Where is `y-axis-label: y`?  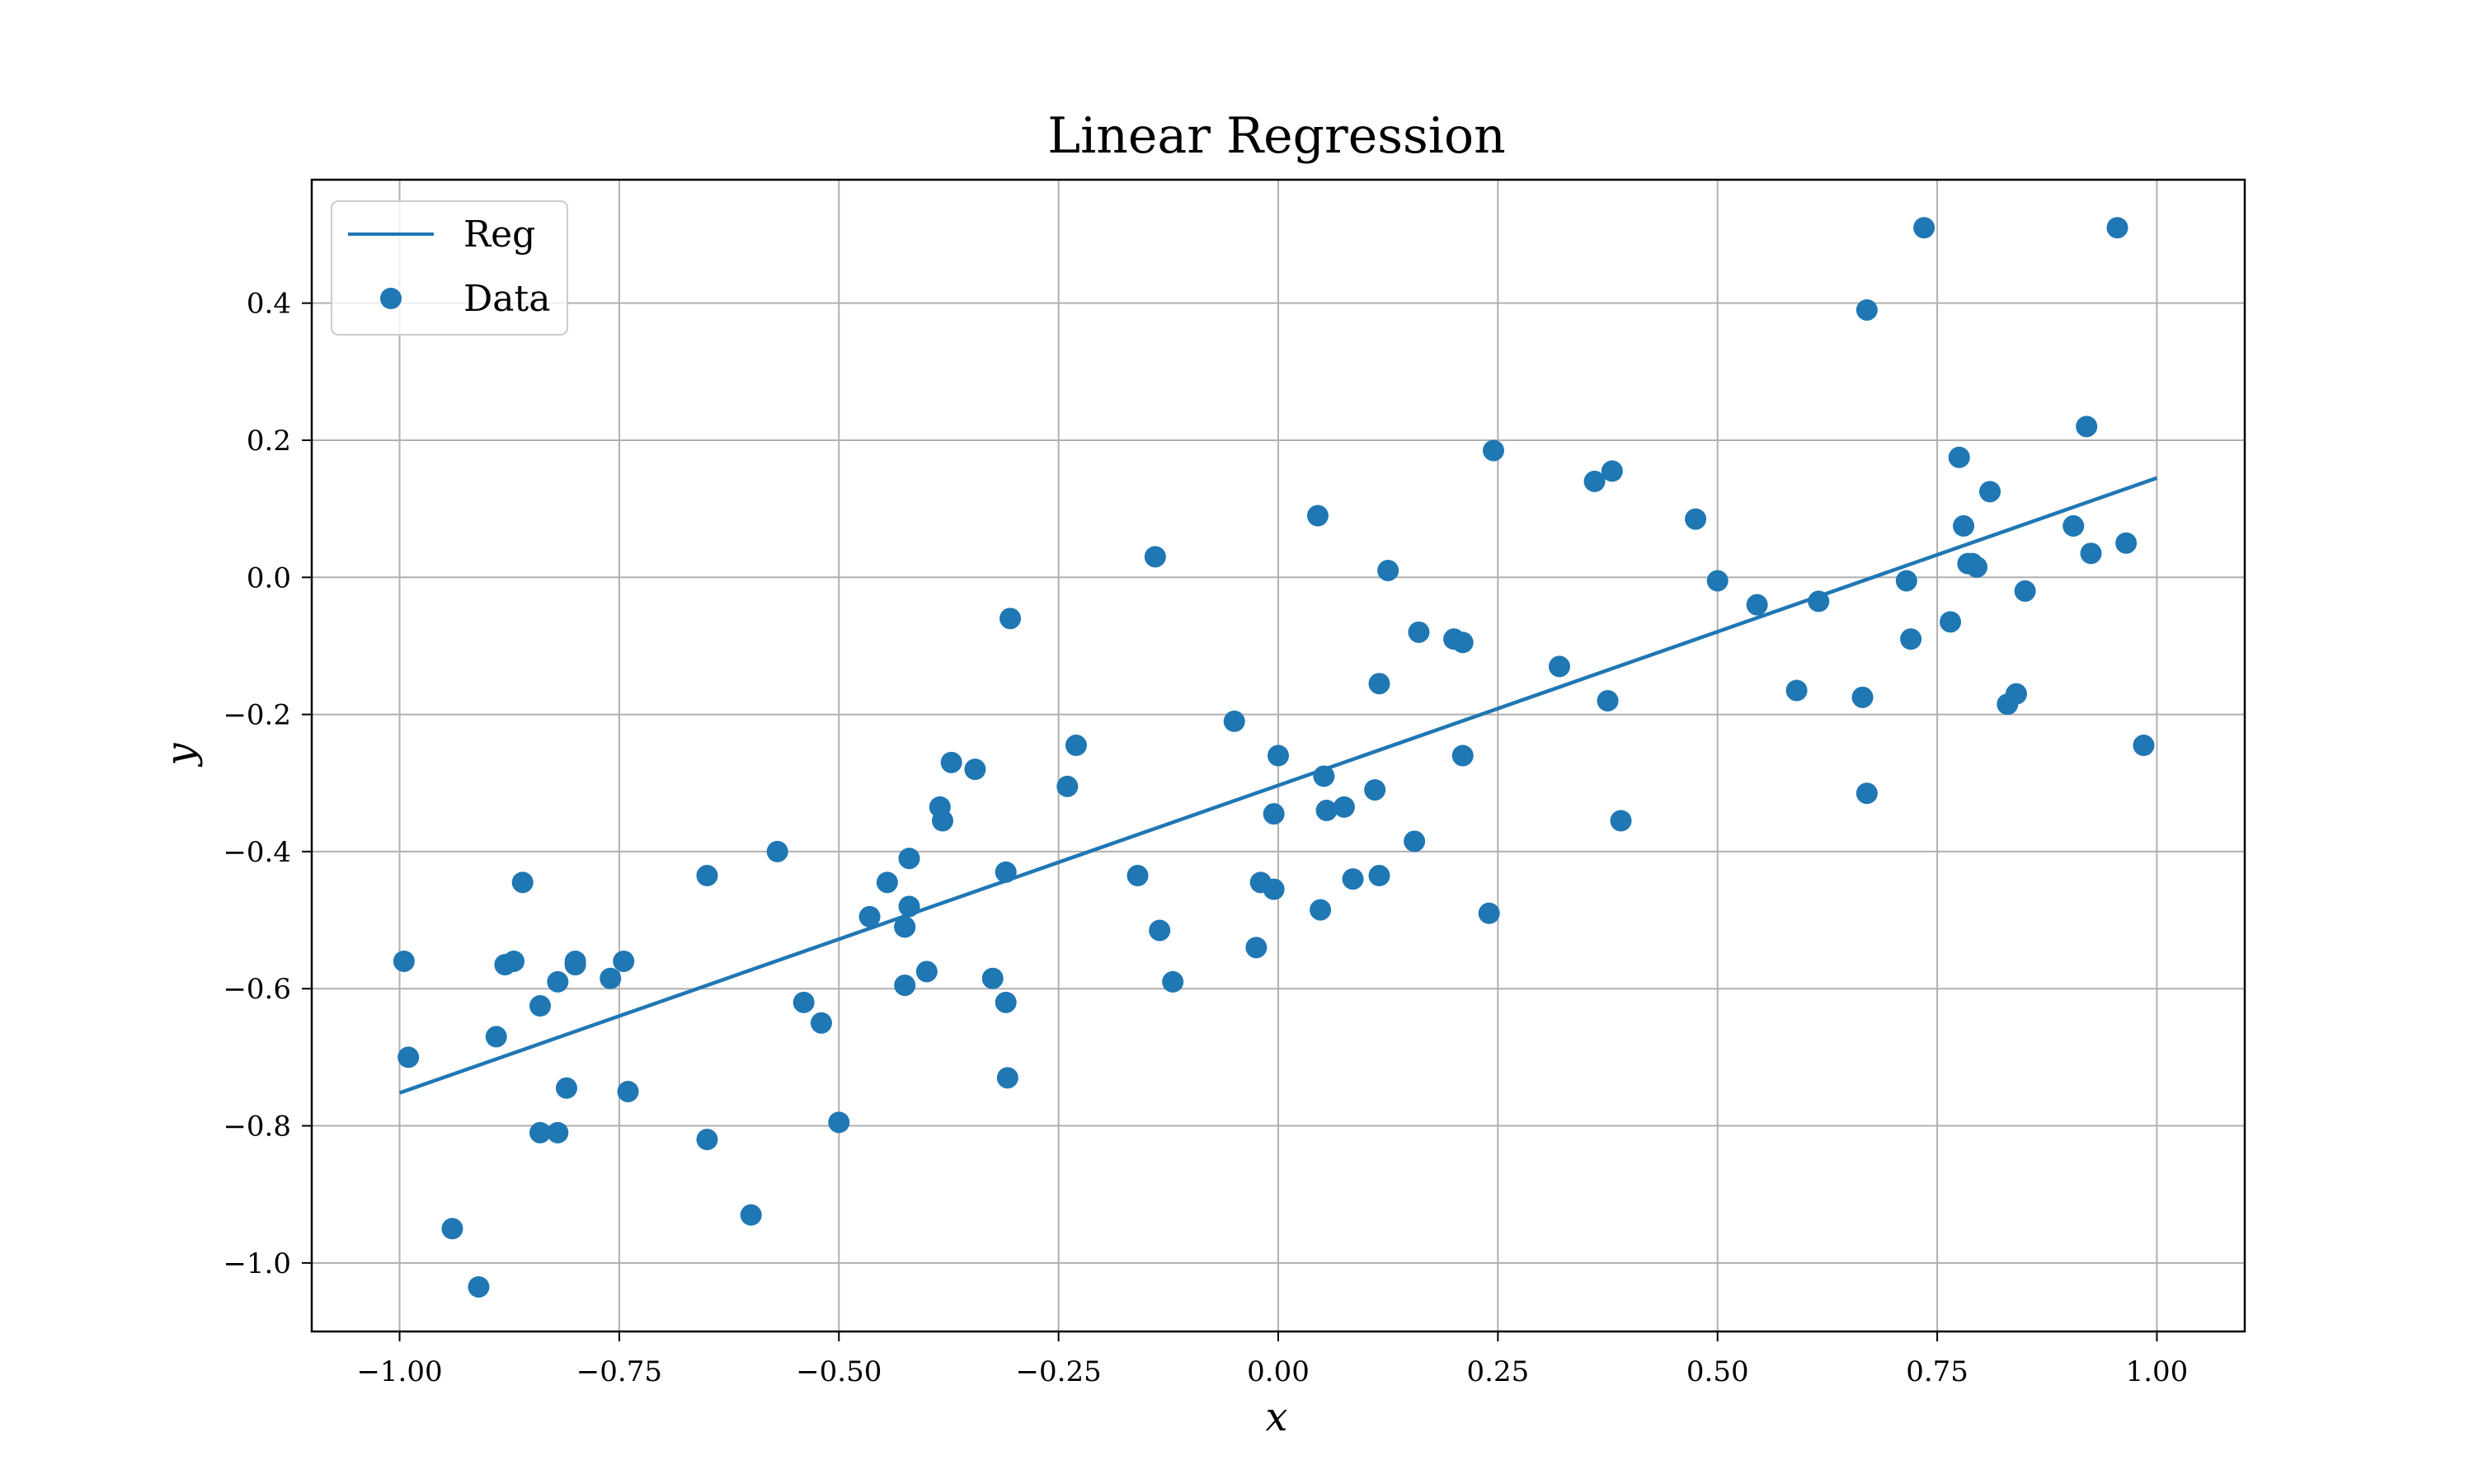 y-axis-label: y is located at coordinates (181, 755).